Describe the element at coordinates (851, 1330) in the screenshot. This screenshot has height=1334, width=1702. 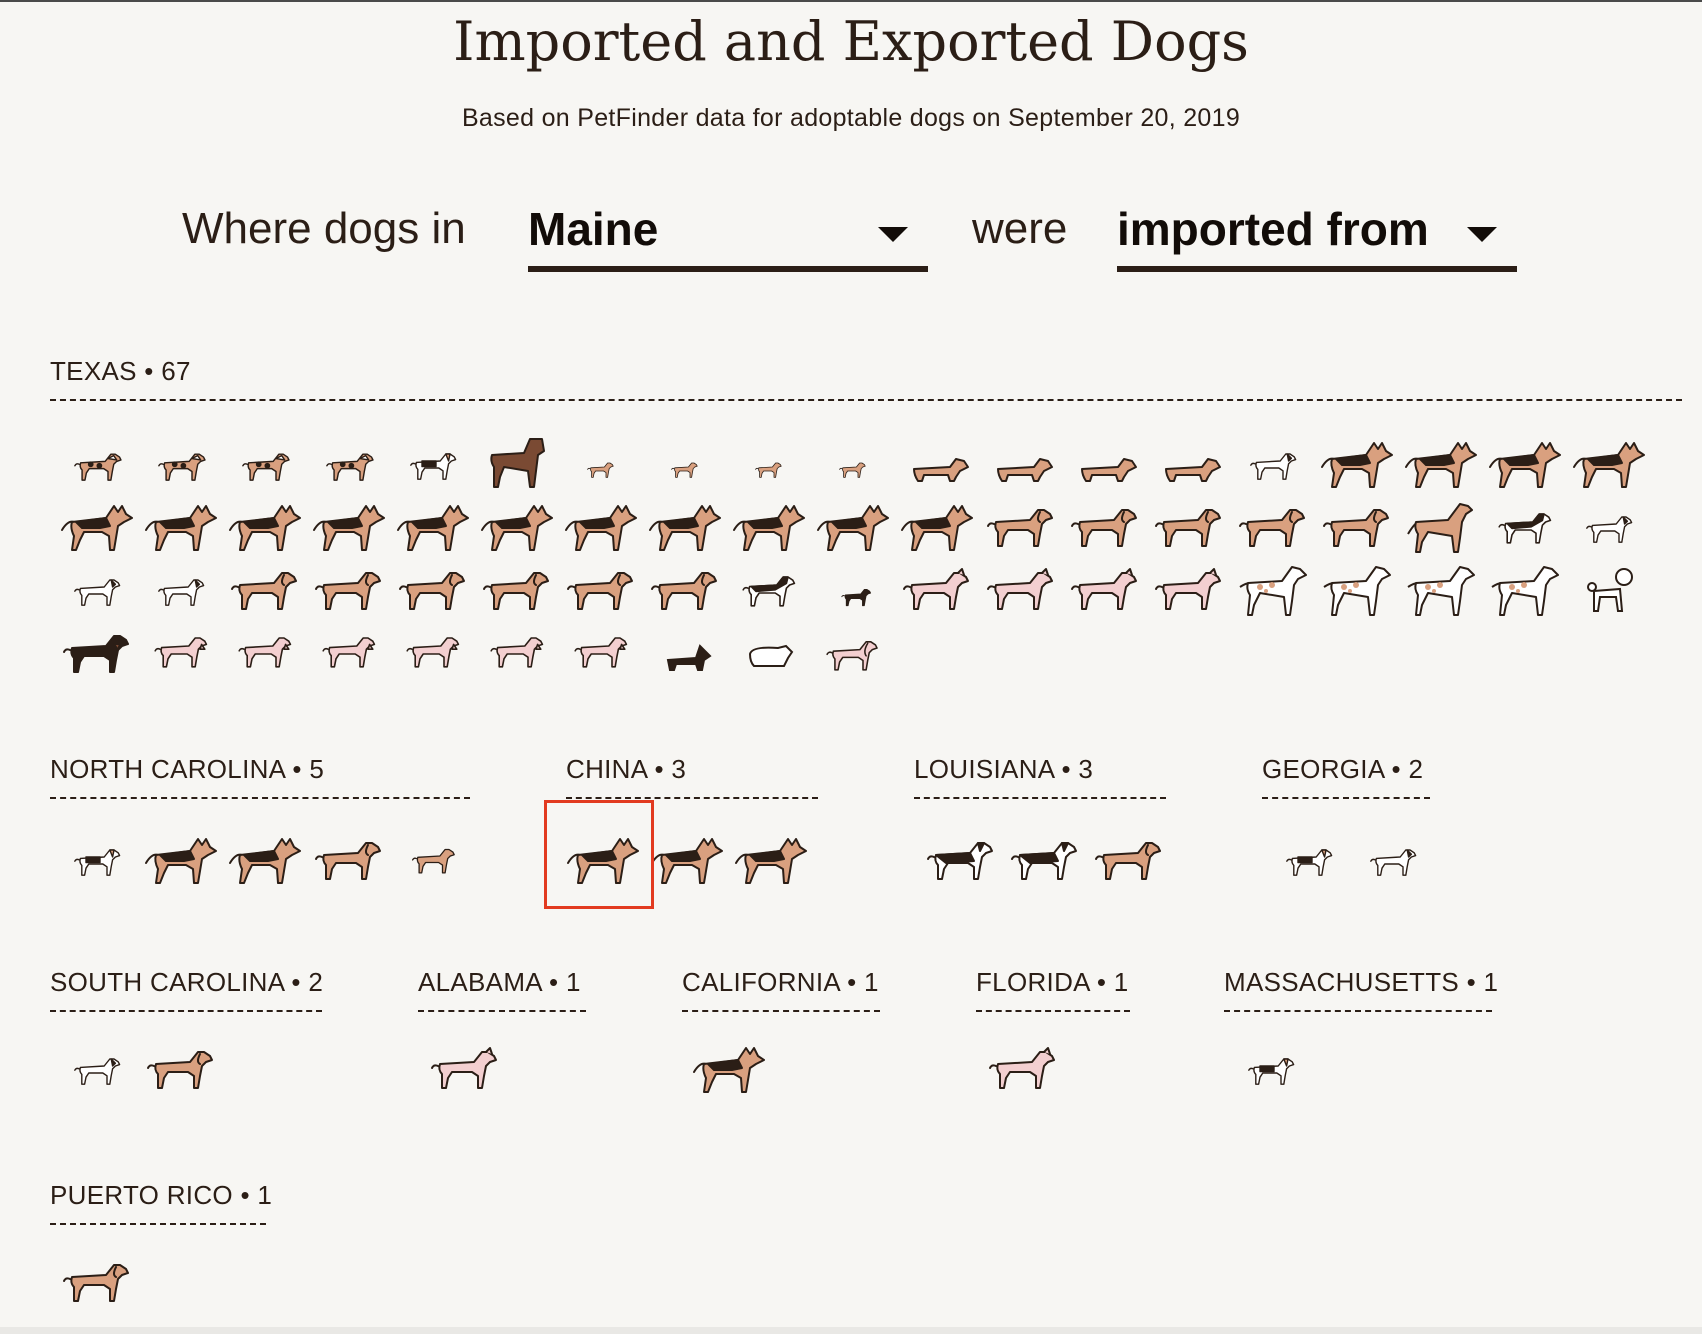
I see `bottom-edge` at that location.